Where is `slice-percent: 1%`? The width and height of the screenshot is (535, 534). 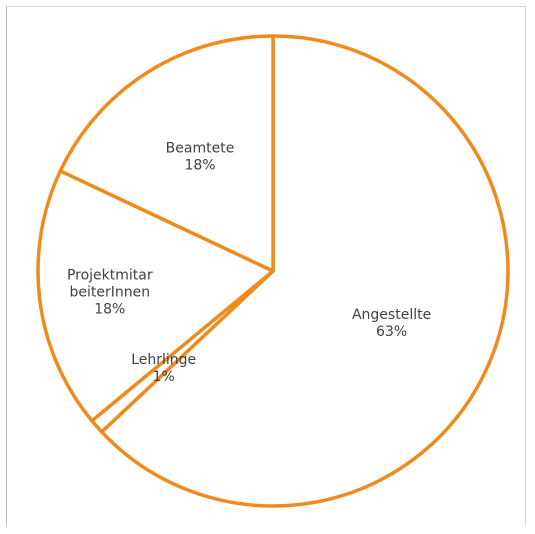
slice-percent: 1% is located at coordinates (164, 377).